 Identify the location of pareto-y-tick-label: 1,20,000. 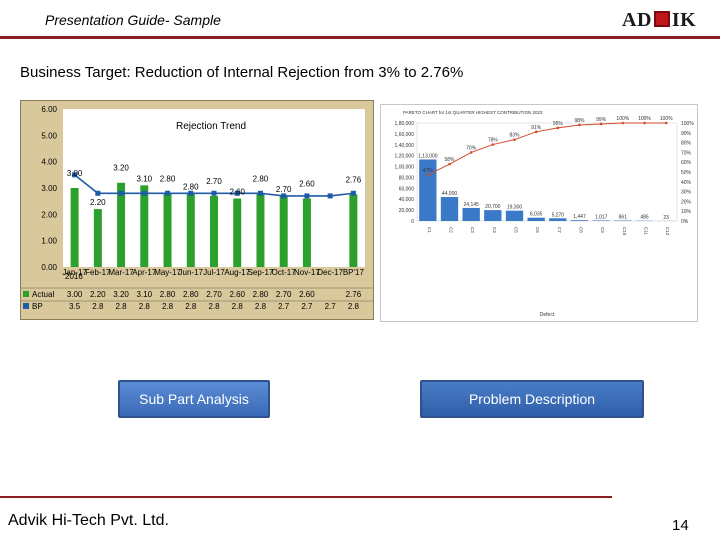
(405, 157).